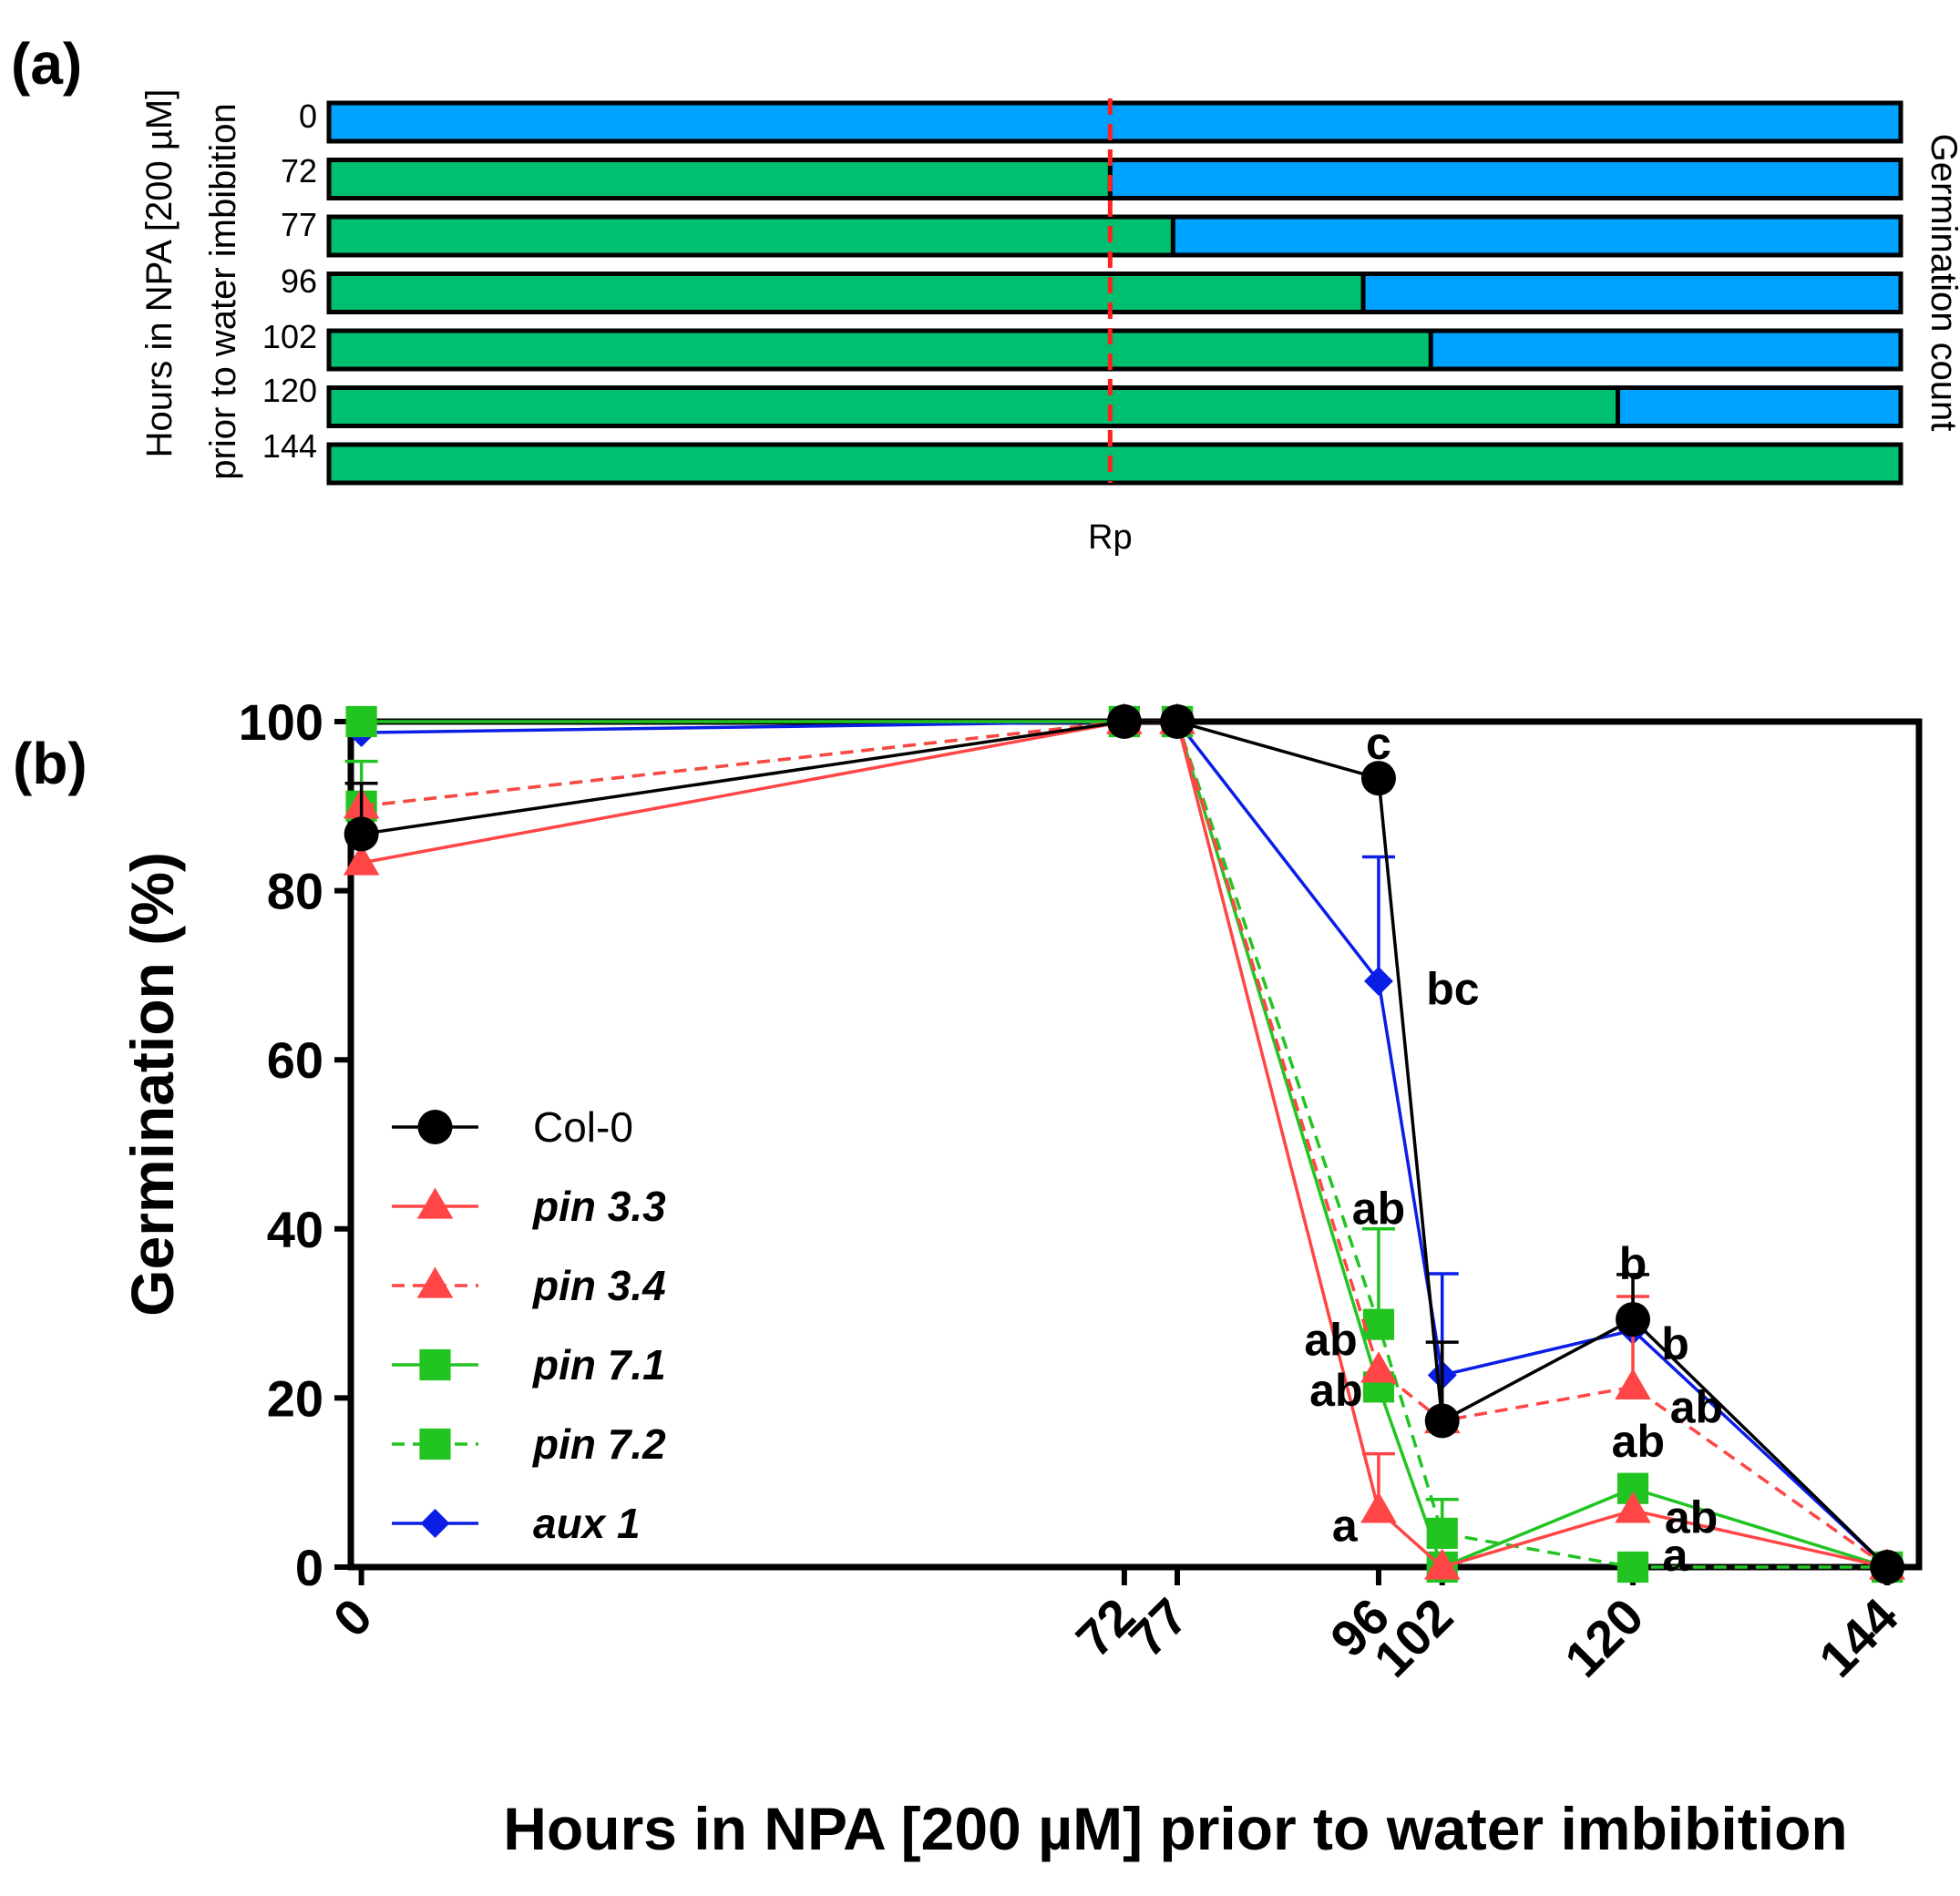 This screenshot has height=1896, width=1960. I want to click on panel-a-tick-labels: 0 72 77 96 102 120 144, so click(289, 281).